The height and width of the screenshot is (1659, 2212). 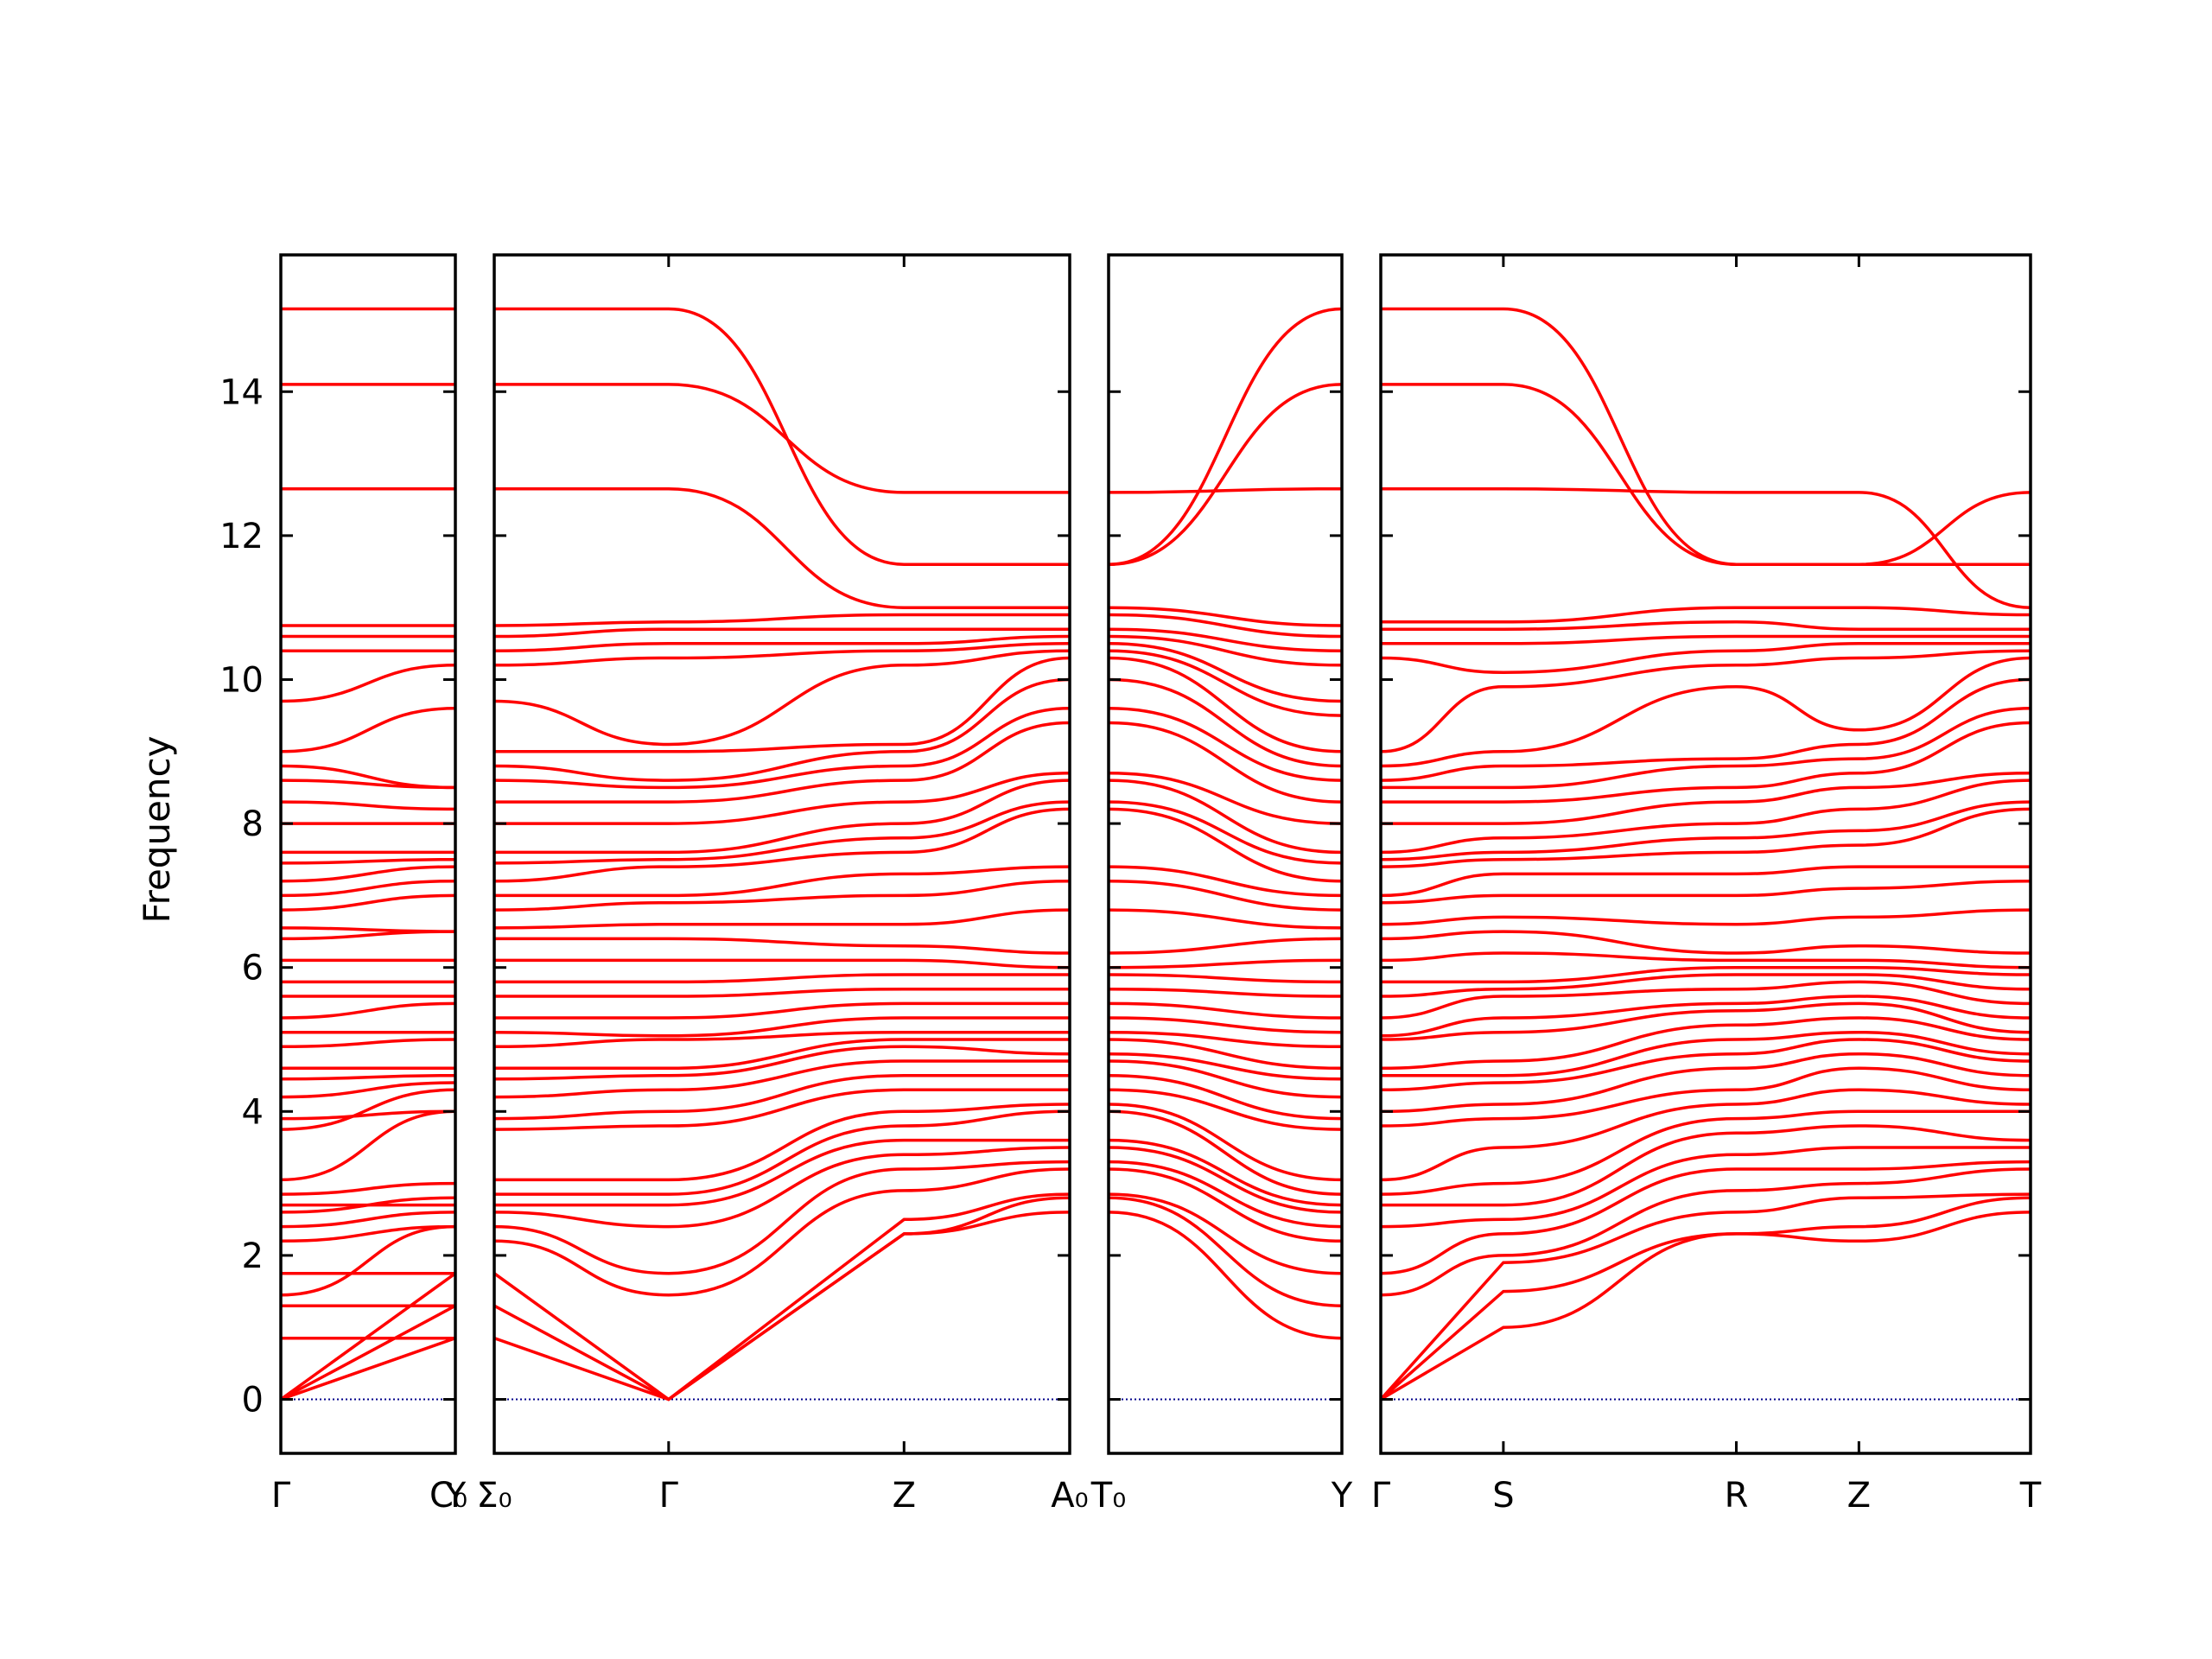 I want to click on y-tick-label: 2, so click(x=253, y=1256).